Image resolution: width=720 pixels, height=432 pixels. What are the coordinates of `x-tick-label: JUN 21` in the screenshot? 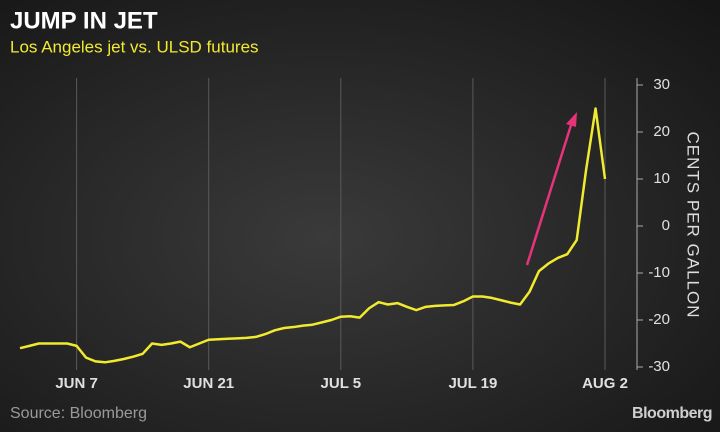 It's located at (208, 383).